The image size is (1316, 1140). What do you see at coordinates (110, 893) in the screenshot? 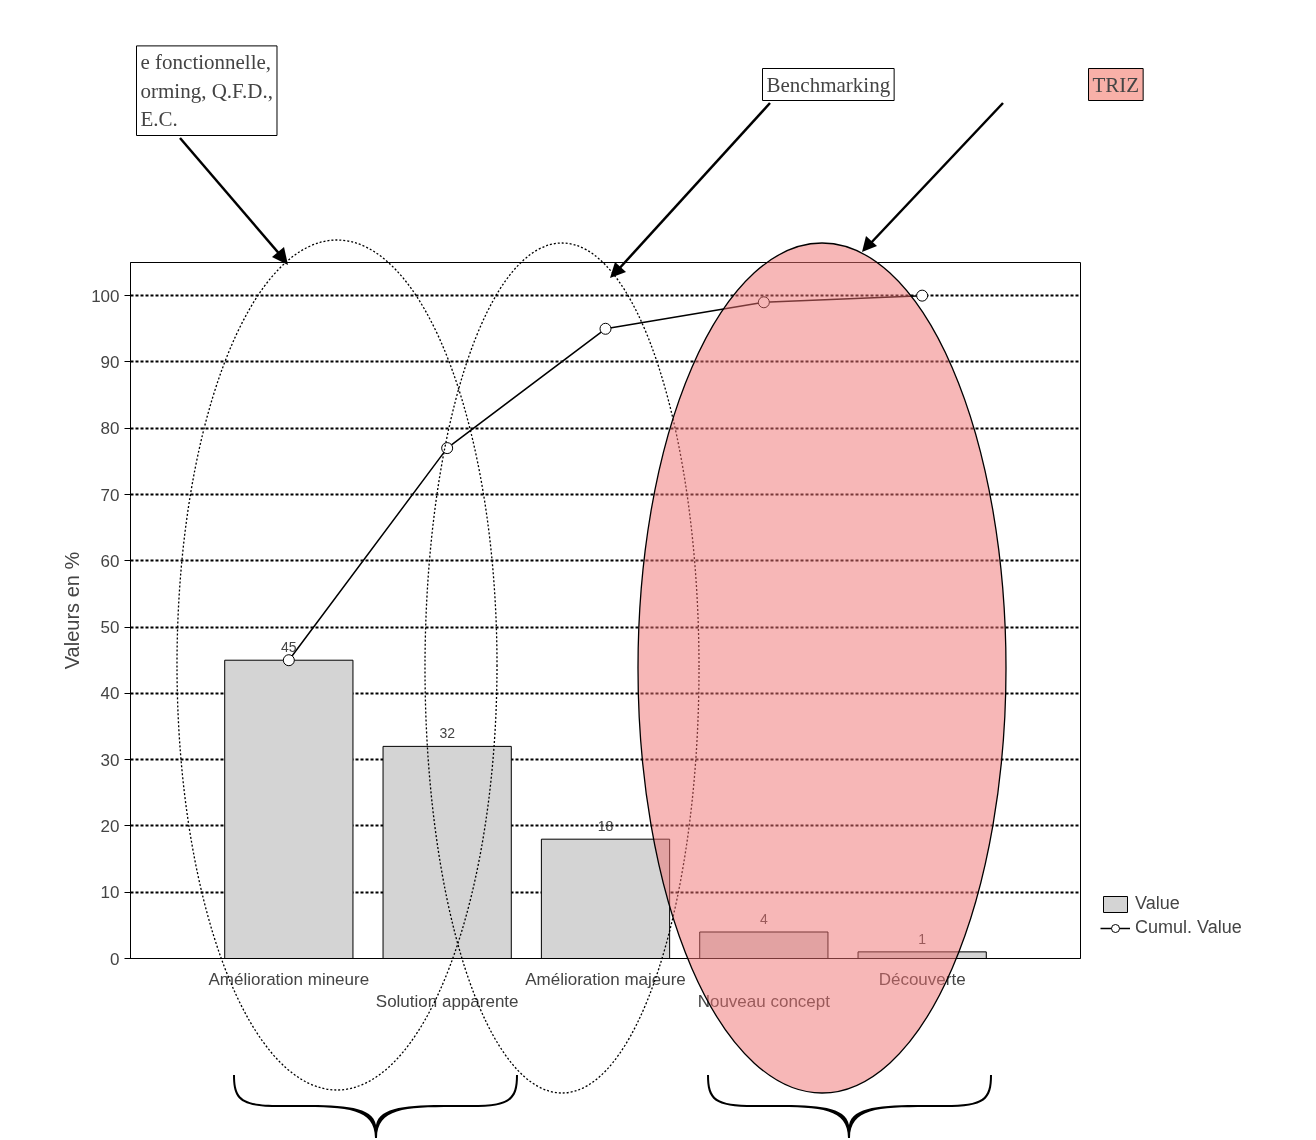
I see `y-tick-label: 10` at bounding box center [110, 893].